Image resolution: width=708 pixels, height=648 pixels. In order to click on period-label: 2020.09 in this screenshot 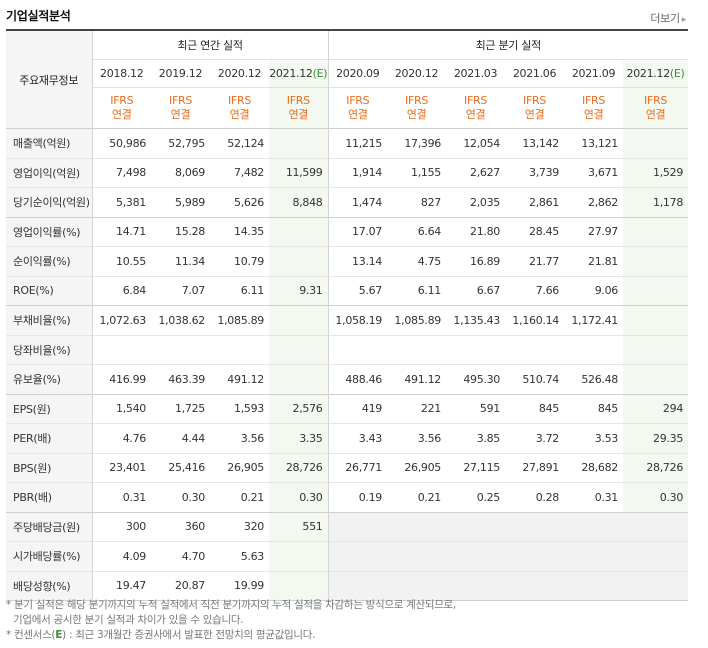, I will do `click(358, 73)`.